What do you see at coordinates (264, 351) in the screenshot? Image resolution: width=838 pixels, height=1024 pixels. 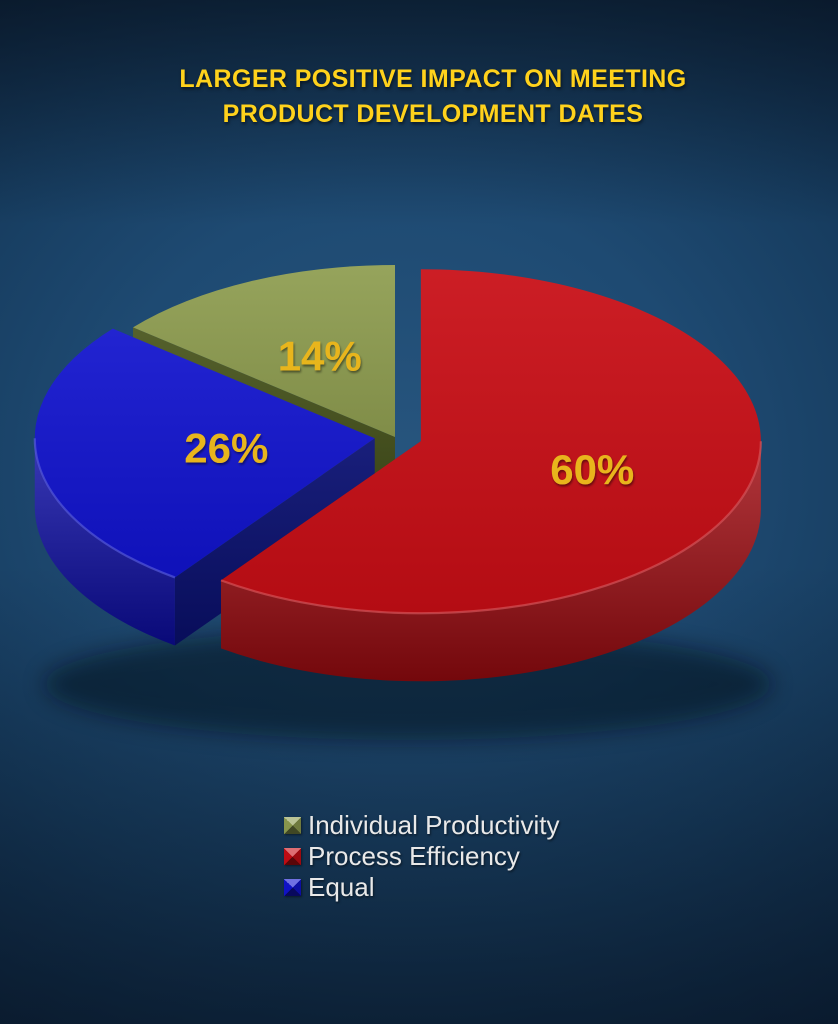 I see `pie-slice-individual-productivity` at bounding box center [264, 351].